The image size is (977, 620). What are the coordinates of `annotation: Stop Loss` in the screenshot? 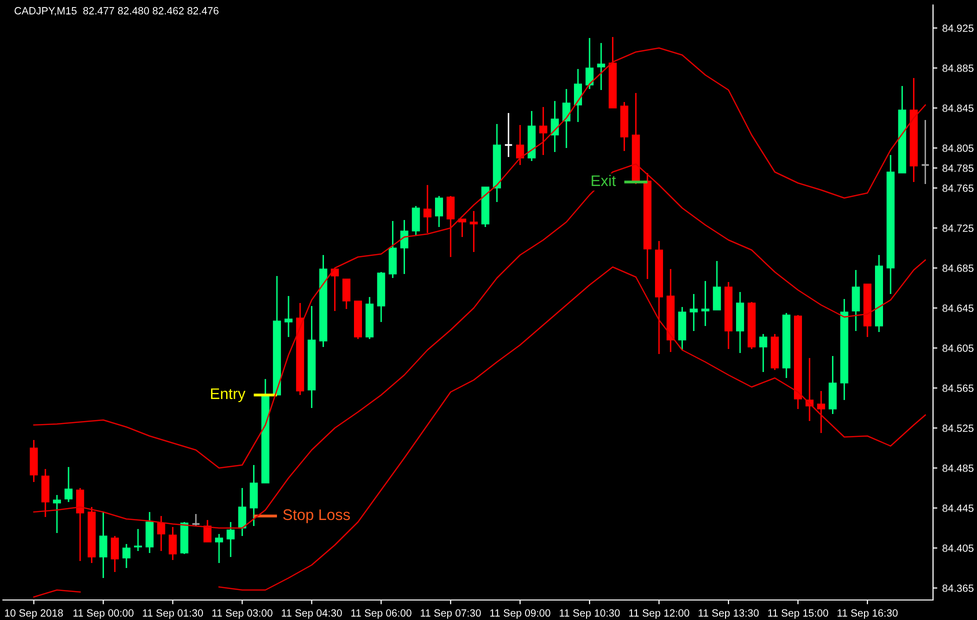 It's located at (316, 516).